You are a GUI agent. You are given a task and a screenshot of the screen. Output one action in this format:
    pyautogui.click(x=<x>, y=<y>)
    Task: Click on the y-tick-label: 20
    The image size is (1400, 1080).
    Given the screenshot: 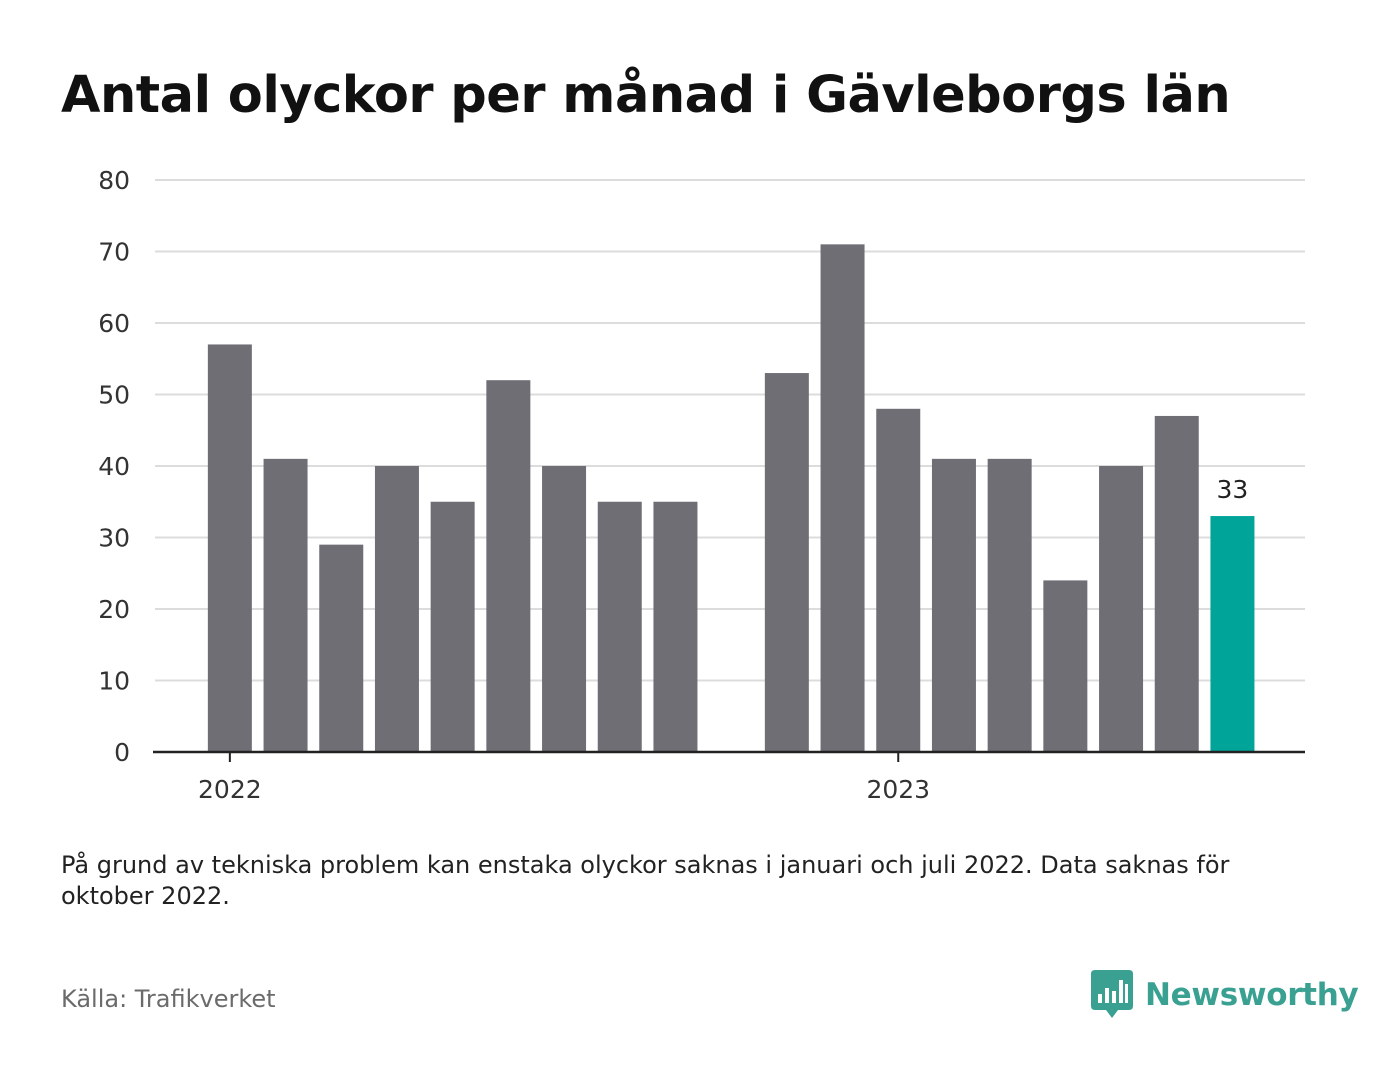 What is the action you would take?
    pyautogui.click(x=114, y=609)
    